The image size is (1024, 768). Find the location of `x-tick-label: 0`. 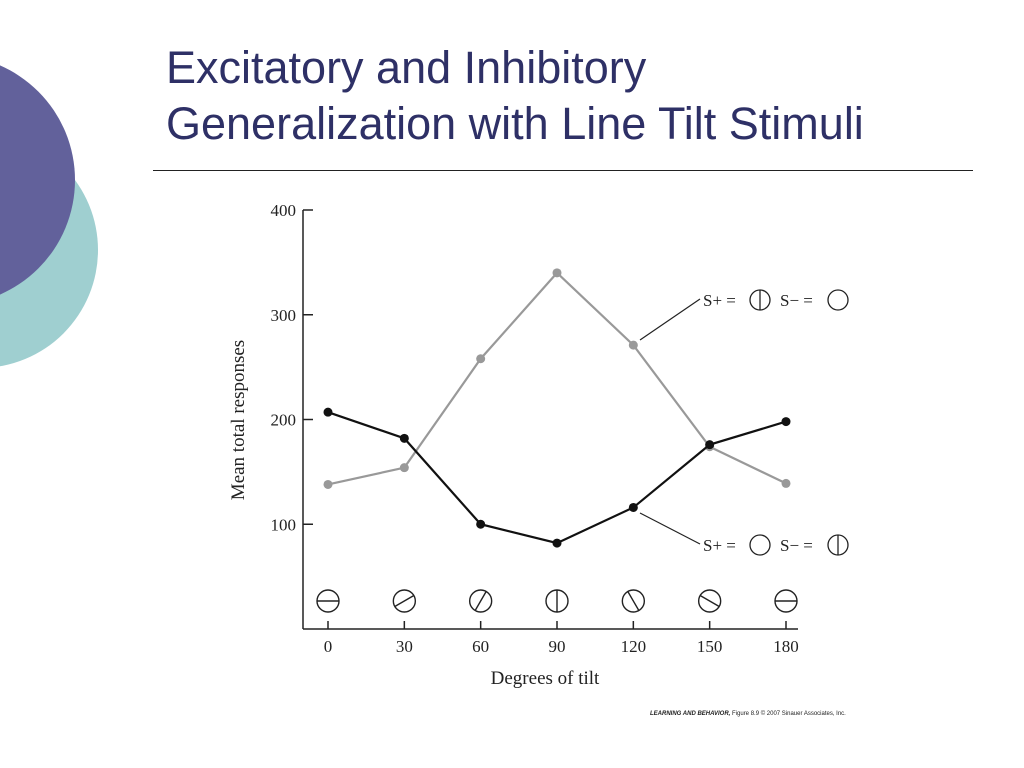

x-tick-label: 0 is located at coordinates (328, 646).